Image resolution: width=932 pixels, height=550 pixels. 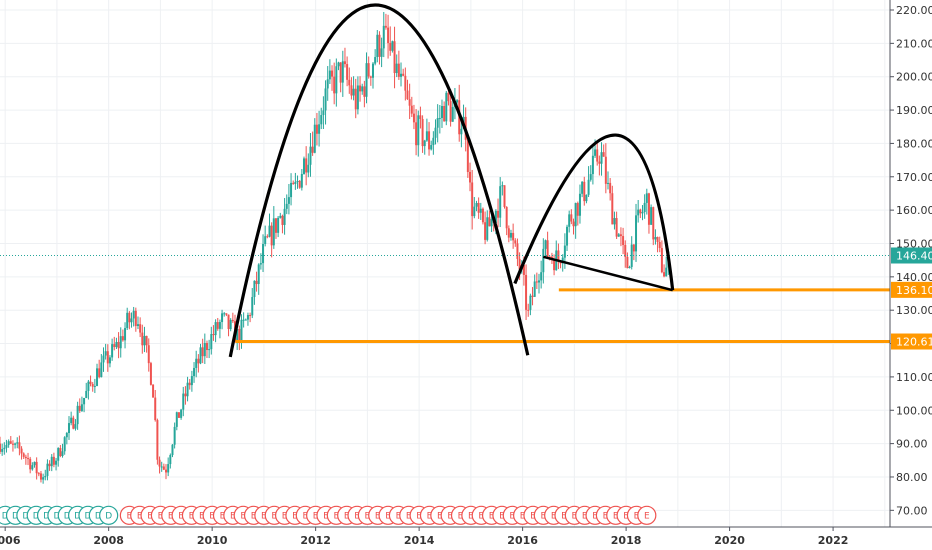 I want to click on y-tick-label: 220.00, so click(x=914, y=10).